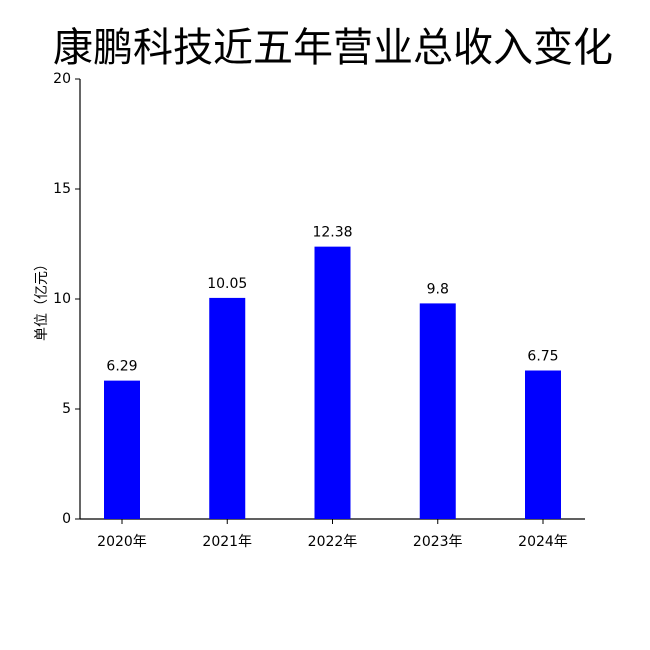  I want to click on y-tick-label: 10, so click(62, 299).